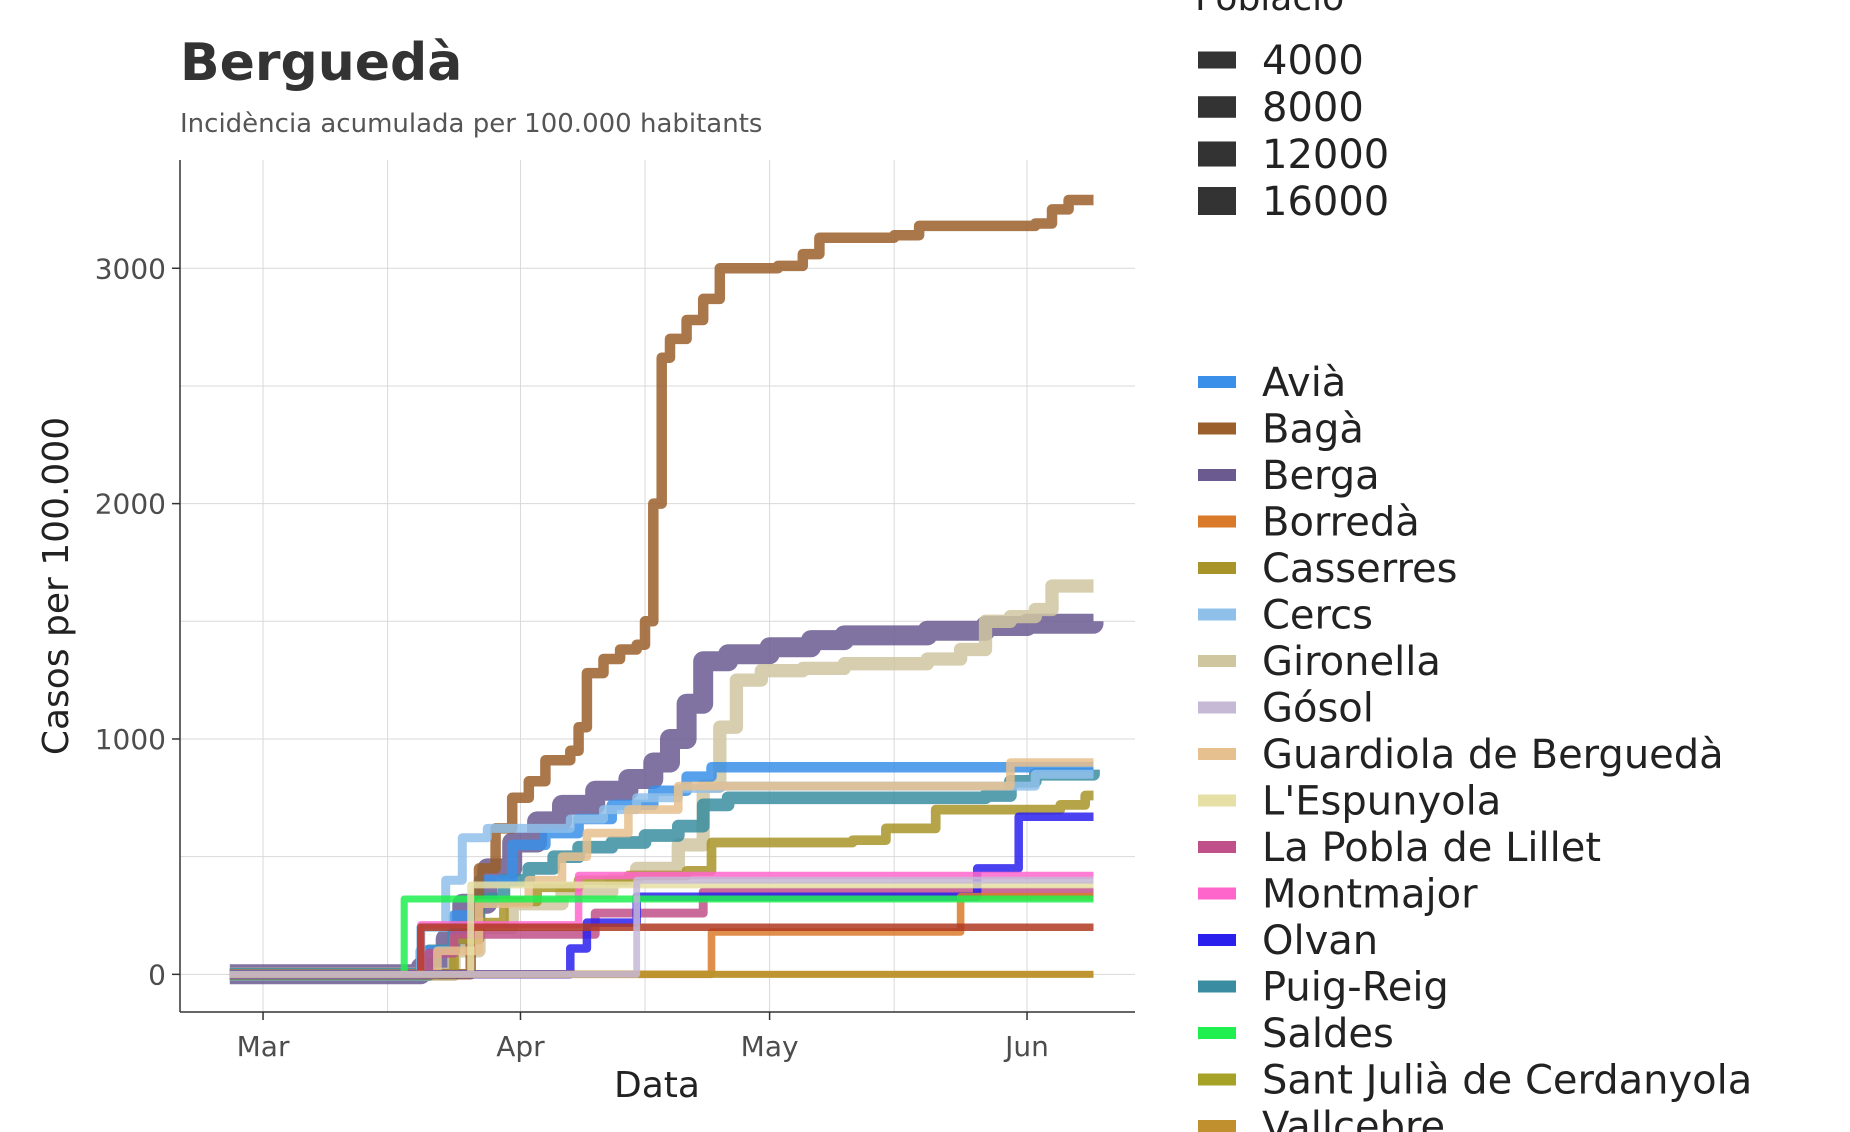  What do you see at coordinates (1381, 802) in the screenshot?
I see `color-legend-label: L'Espunyola` at bounding box center [1381, 802].